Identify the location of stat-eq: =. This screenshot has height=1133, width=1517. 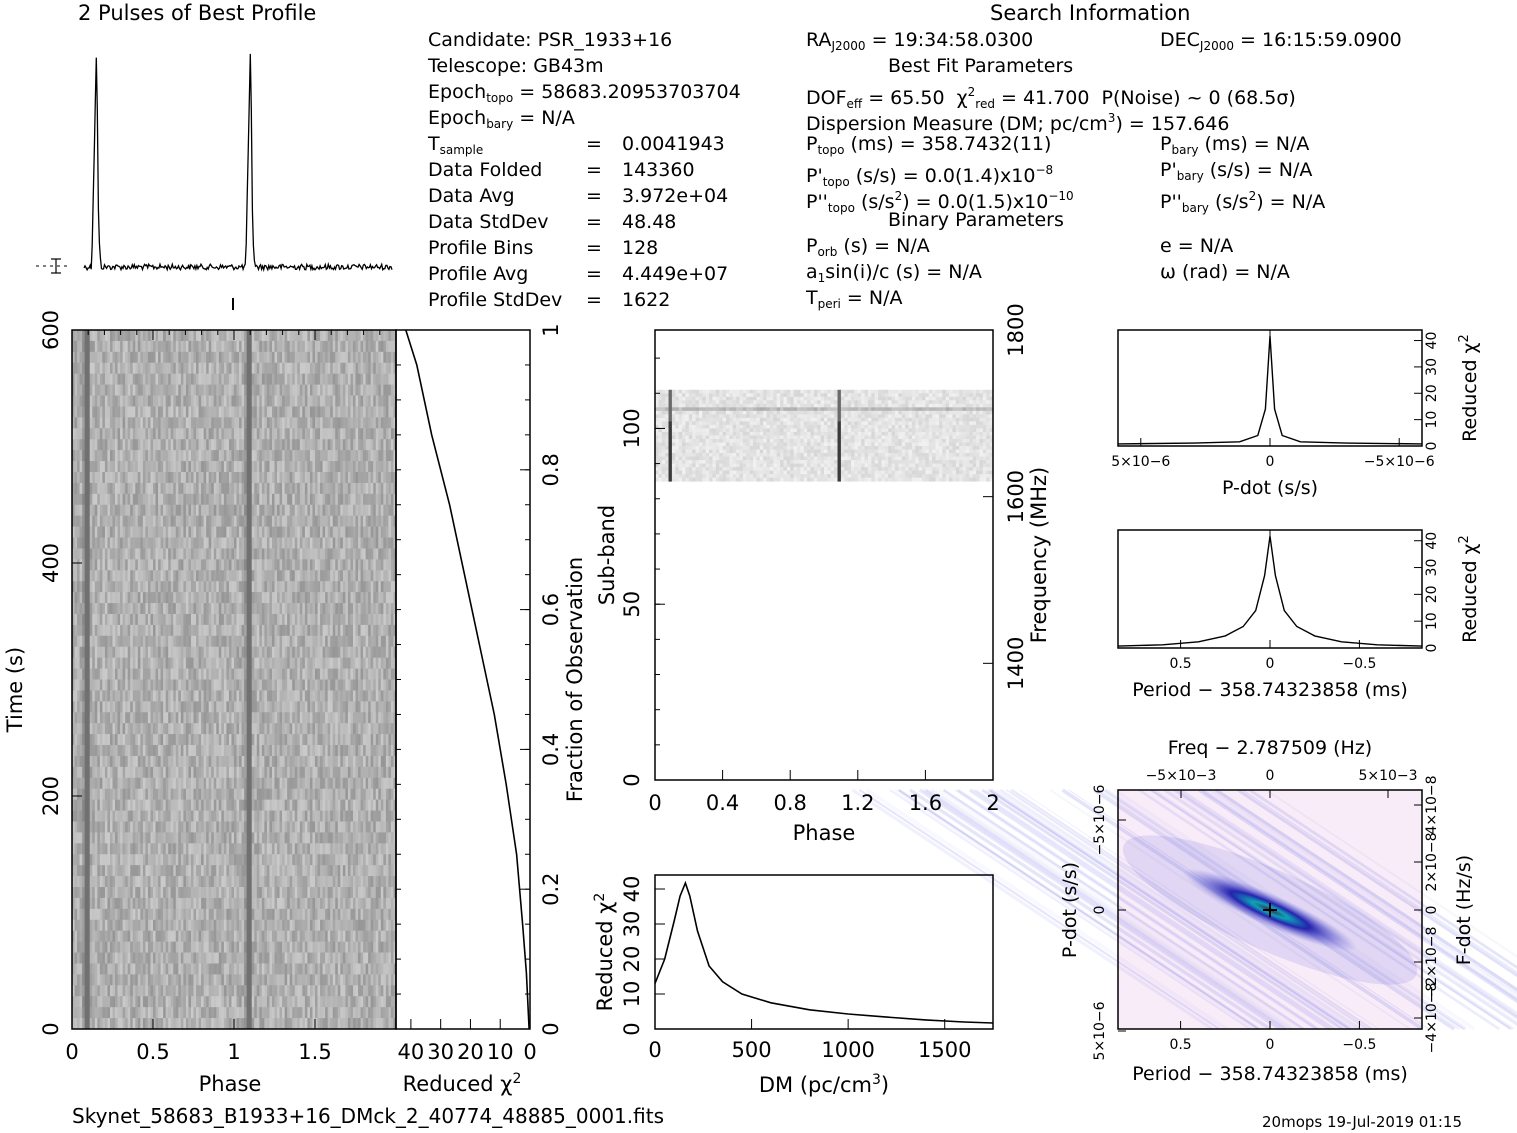
(594, 300).